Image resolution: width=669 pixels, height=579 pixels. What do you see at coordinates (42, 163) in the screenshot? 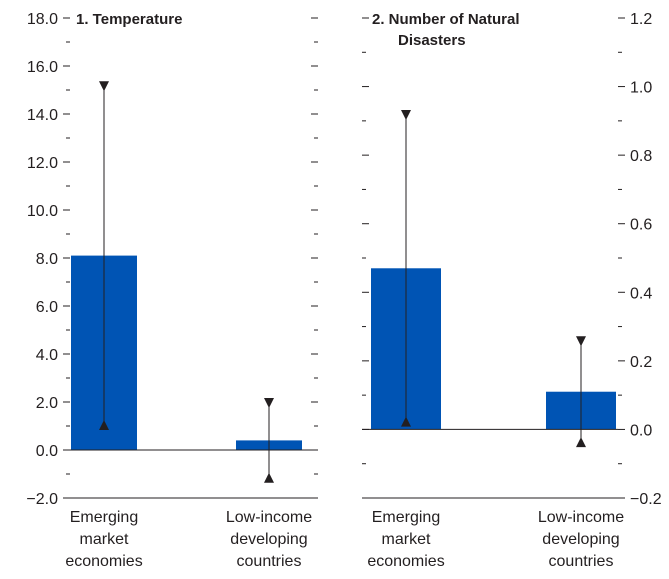
I see `y-tick-label: 12.0` at bounding box center [42, 163].